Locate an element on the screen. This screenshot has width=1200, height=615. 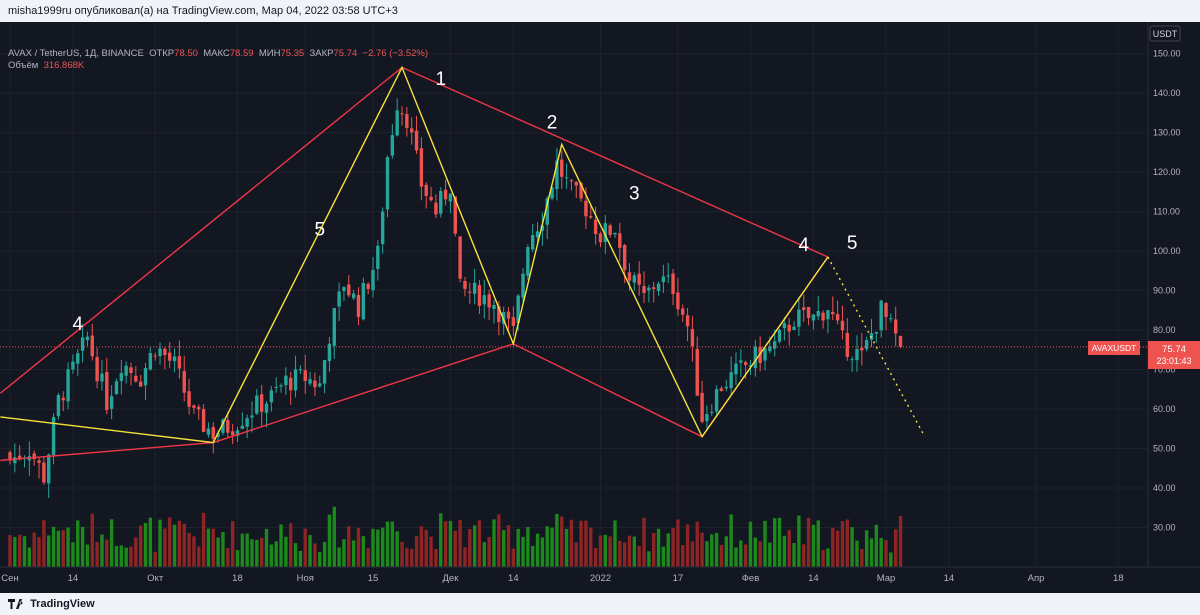
wave-label: 1 is located at coordinates (440, 79).